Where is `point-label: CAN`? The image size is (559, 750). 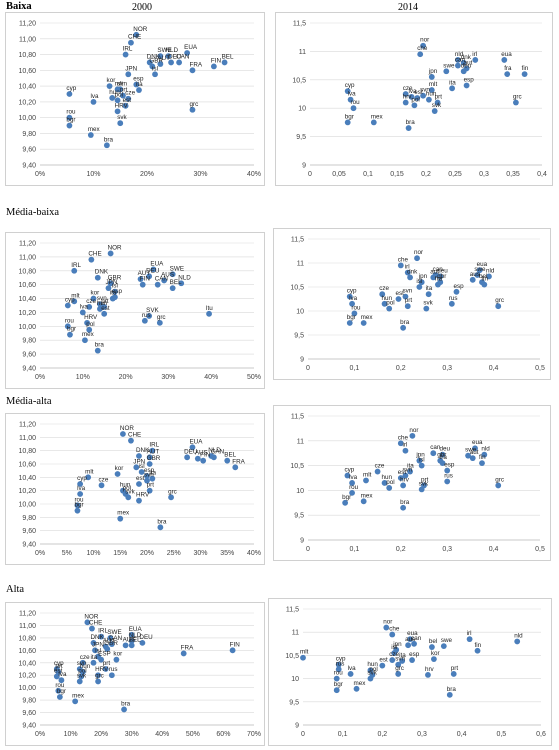 point-label: CAN is located at coordinates (162, 279).